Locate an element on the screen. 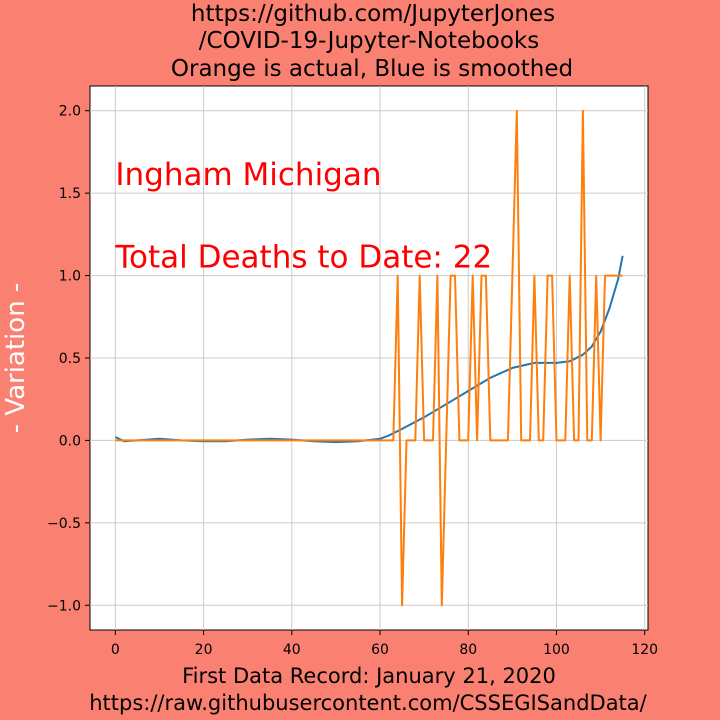 The width and height of the screenshot is (720, 720). y-tick-label: 1.0 is located at coordinates (70, 277).